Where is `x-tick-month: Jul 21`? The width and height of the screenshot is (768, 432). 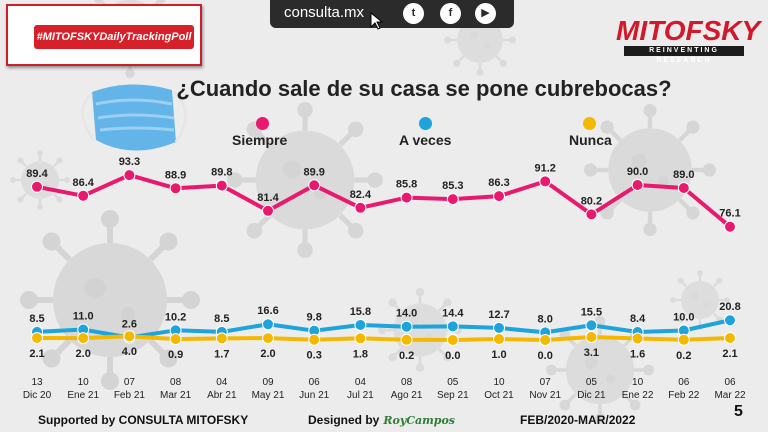
x-tick-month: Jul 21 is located at coordinates (360, 395).